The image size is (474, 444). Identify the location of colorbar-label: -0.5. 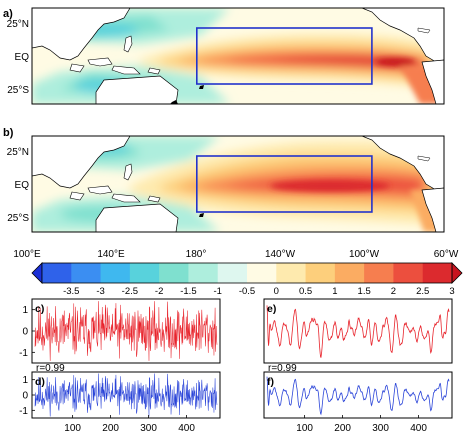
(247, 291).